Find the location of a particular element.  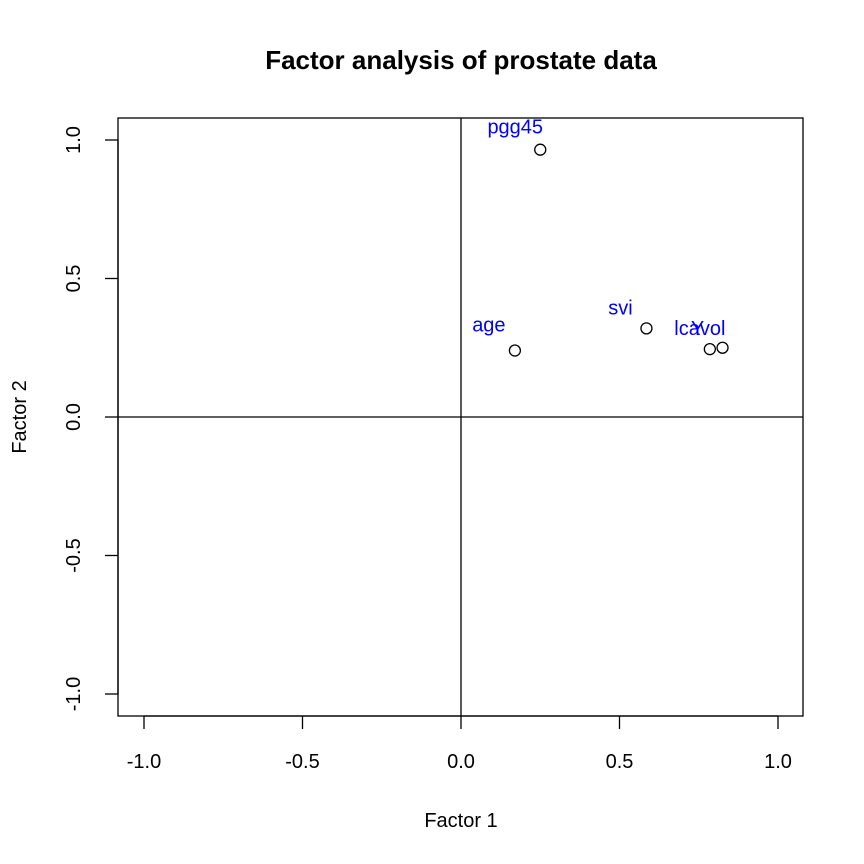

x-tick-label: -1.0 is located at coordinates (144, 762).